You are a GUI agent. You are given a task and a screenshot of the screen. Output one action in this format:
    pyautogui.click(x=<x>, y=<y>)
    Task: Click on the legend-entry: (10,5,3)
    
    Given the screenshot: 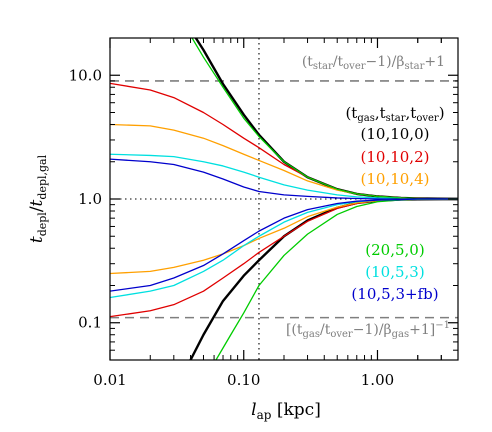 What is the action you would take?
    pyautogui.click(x=394, y=272)
    